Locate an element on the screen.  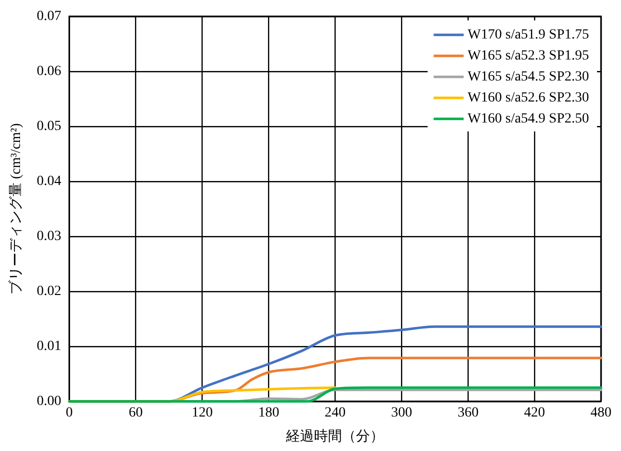
x-tick-label: 120 is located at coordinates (202, 412).